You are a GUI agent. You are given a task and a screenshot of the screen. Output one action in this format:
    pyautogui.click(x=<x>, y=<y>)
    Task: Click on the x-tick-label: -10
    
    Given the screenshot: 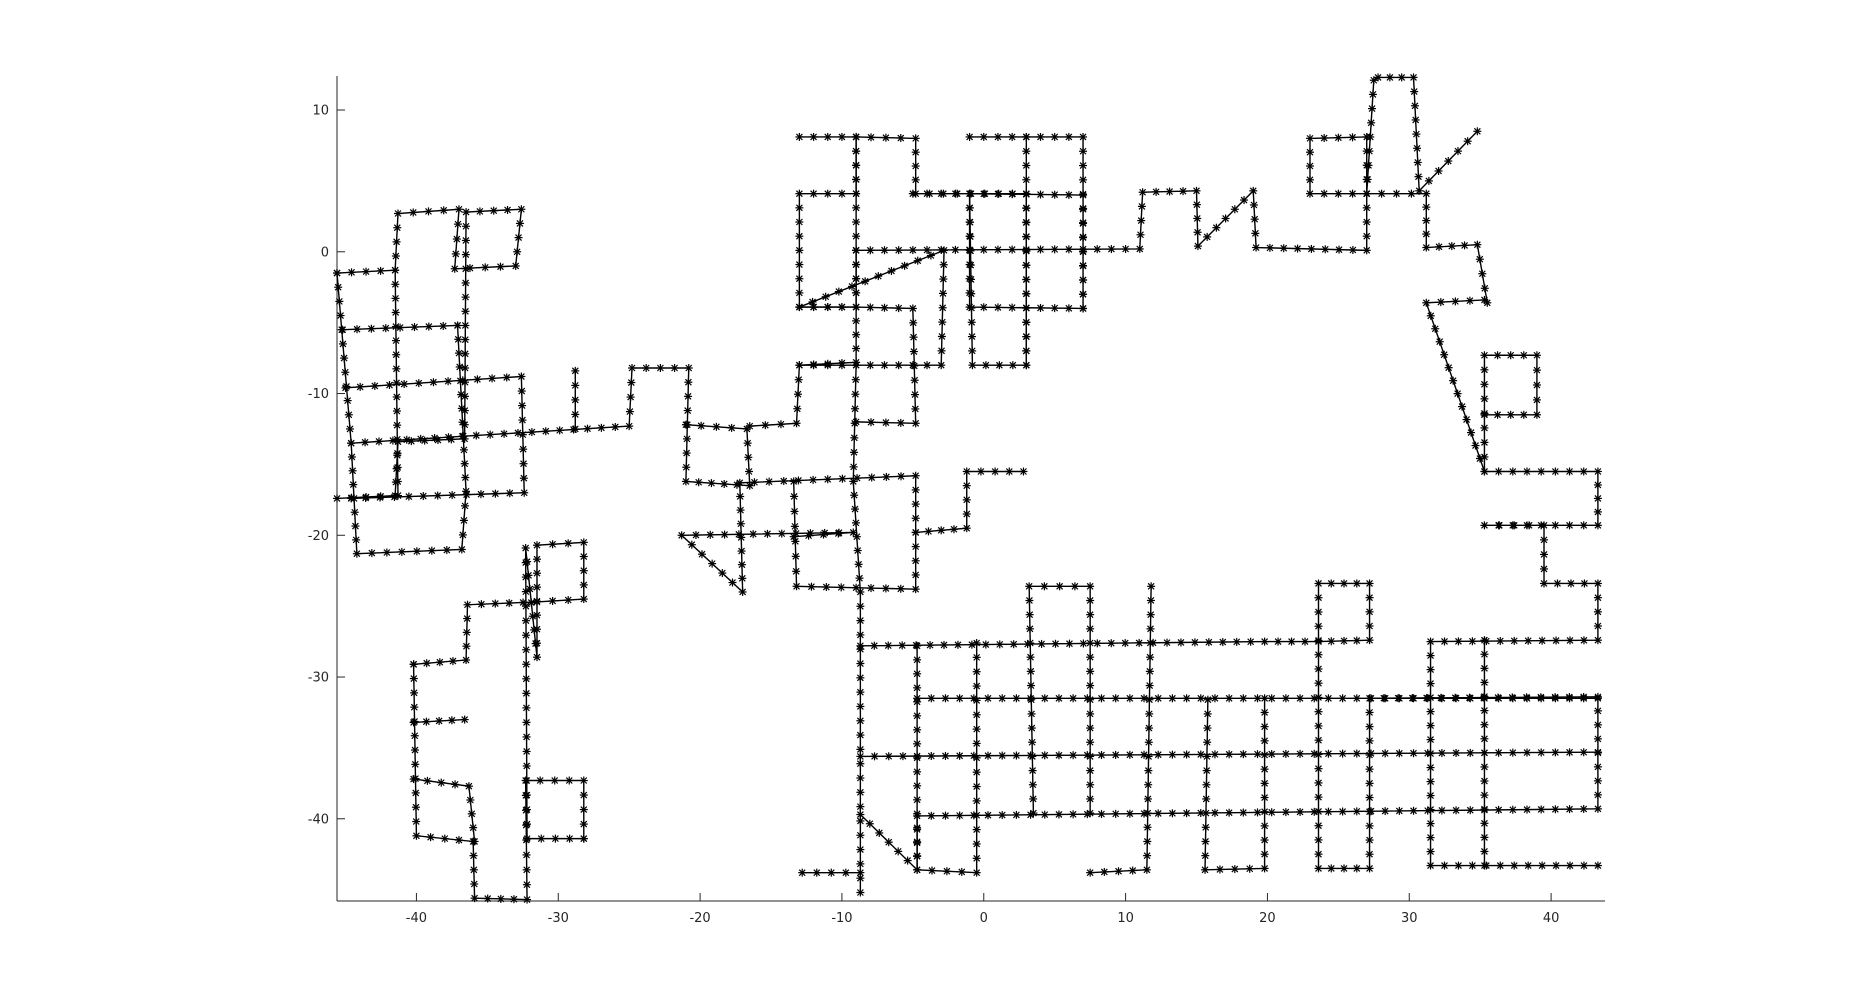 What is the action you would take?
    pyautogui.click(x=841, y=918)
    